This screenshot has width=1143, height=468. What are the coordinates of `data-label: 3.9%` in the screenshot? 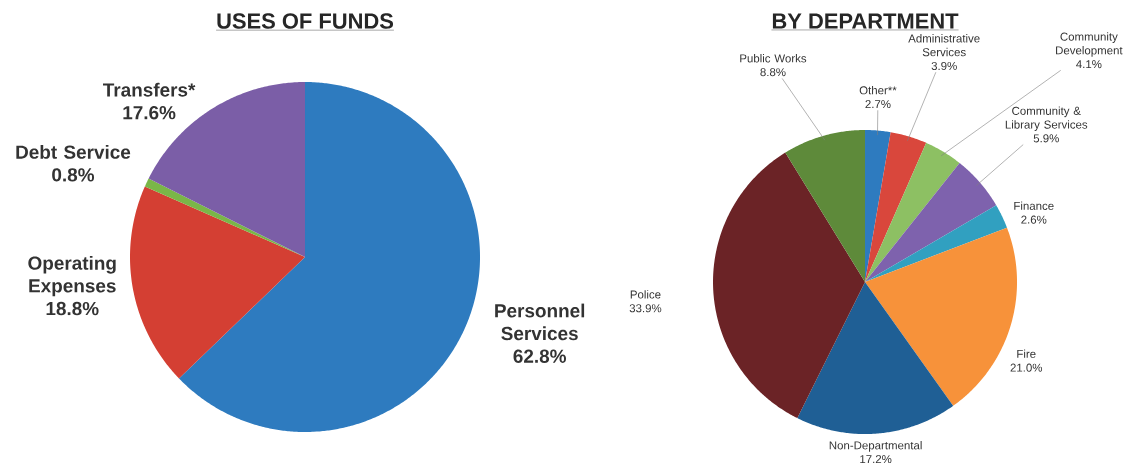 It's located at (944, 66).